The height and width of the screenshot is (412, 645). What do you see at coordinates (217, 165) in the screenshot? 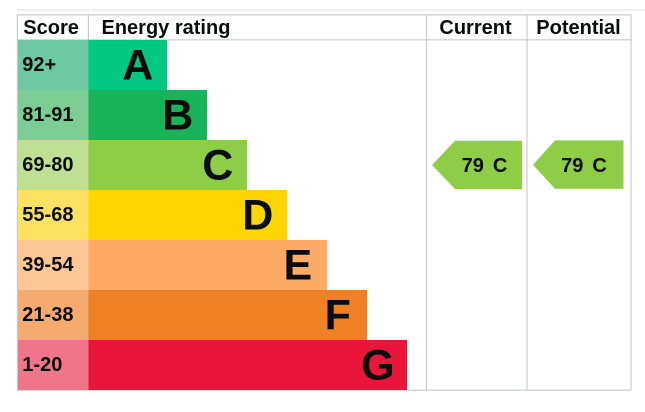
I see `svg-text: C` at bounding box center [217, 165].